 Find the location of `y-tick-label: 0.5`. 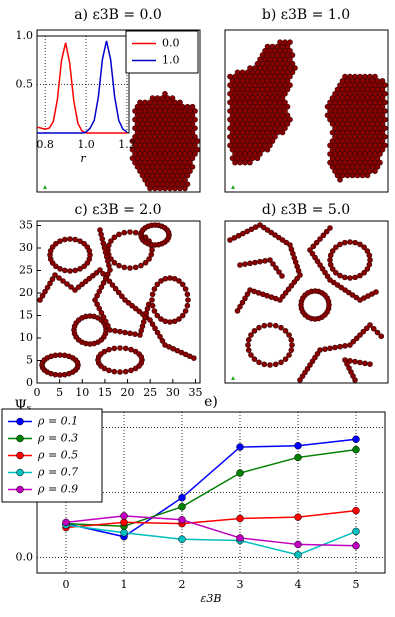

y-tick-label: 0.5 is located at coordinates (25, 84).